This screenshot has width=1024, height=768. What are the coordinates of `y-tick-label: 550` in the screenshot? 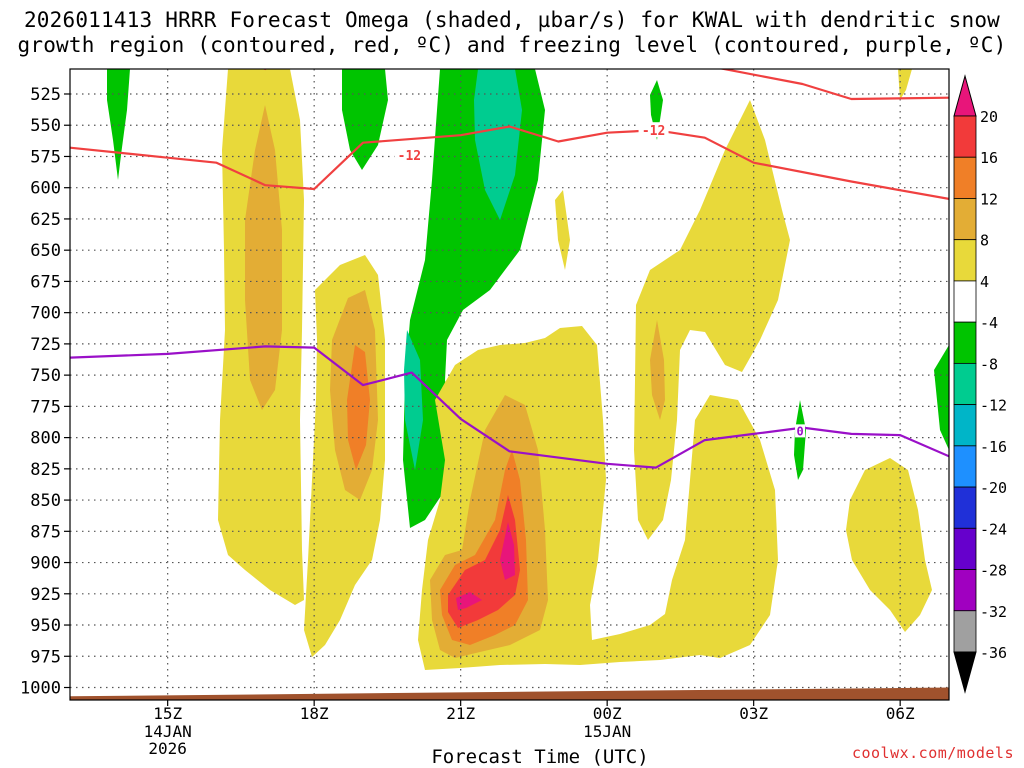 It's located at (45, 126).